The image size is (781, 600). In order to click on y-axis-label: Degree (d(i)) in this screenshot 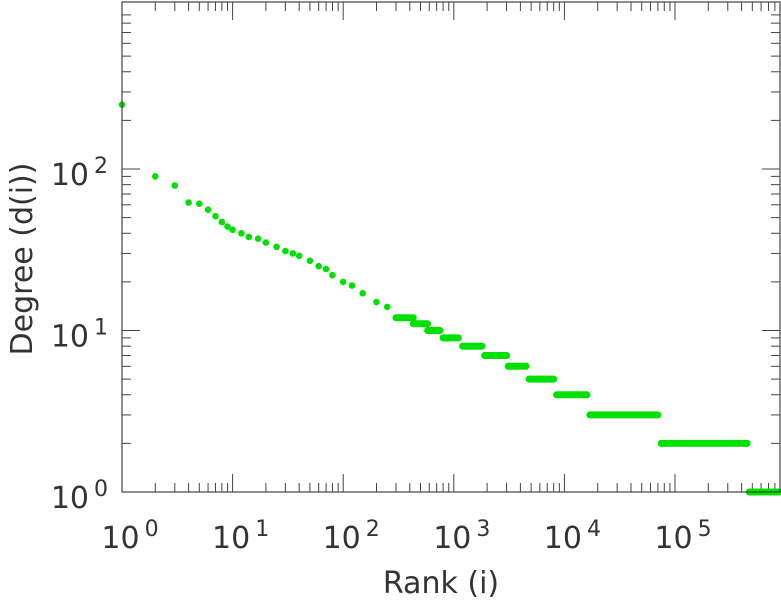, I will do `click(22, 259)`.